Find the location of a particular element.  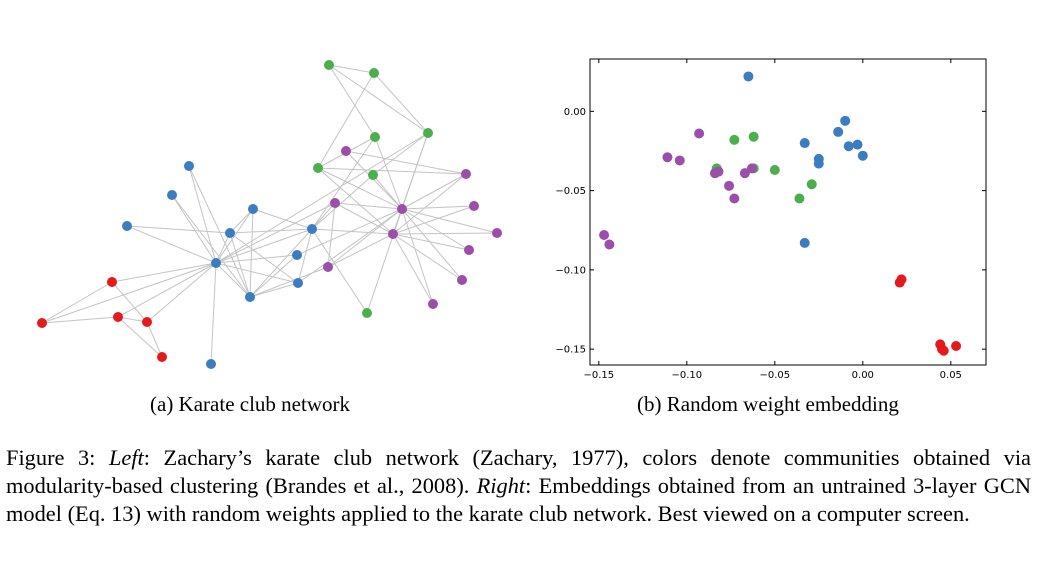

subcaption-b: (b) Random weight embedding is located at coordinates (768, 404).